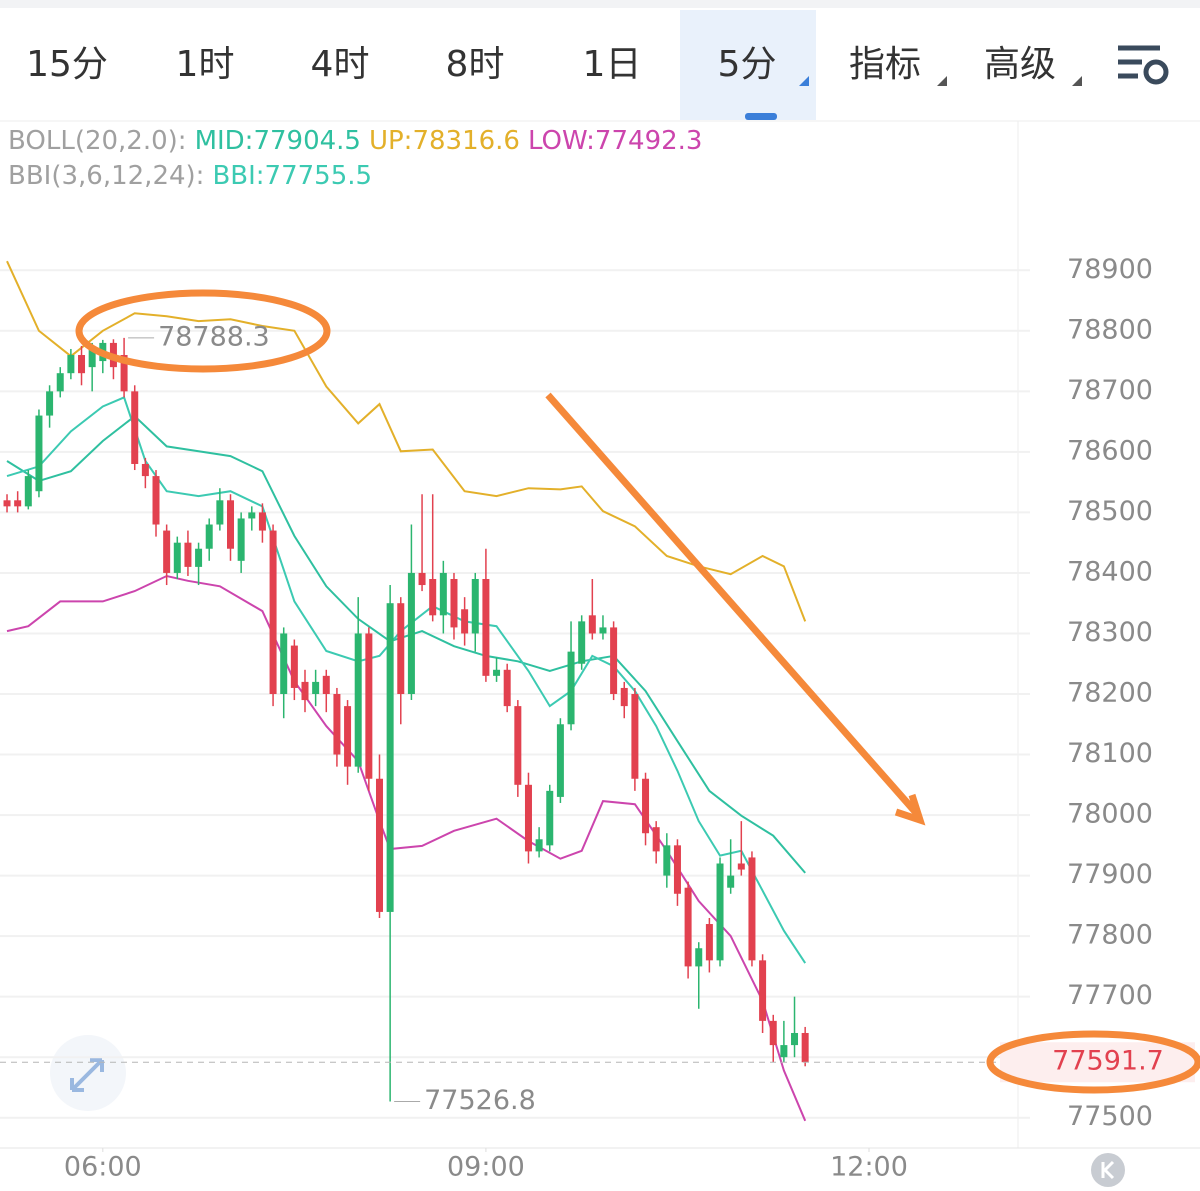  Describe the element at coordinates (1143, 65) in the screenshot. I see `settings-icon` at that location.